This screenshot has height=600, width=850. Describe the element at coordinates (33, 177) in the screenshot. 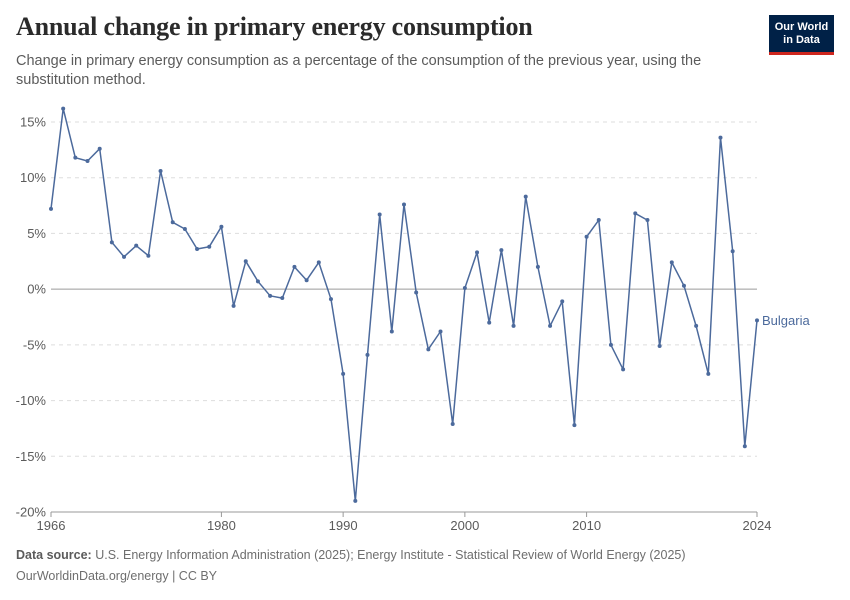

I see `y-tick-label: 10%` at that location.